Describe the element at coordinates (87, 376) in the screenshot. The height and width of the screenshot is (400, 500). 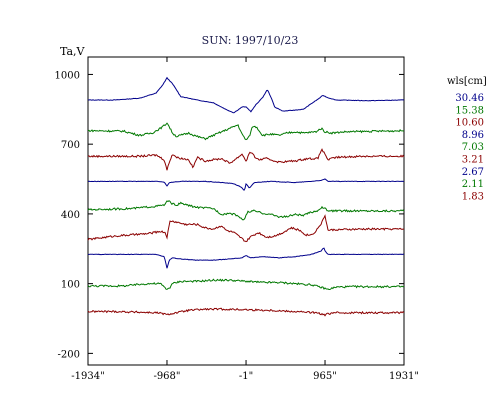
I see `x-tick-label: -1934"` at that location.